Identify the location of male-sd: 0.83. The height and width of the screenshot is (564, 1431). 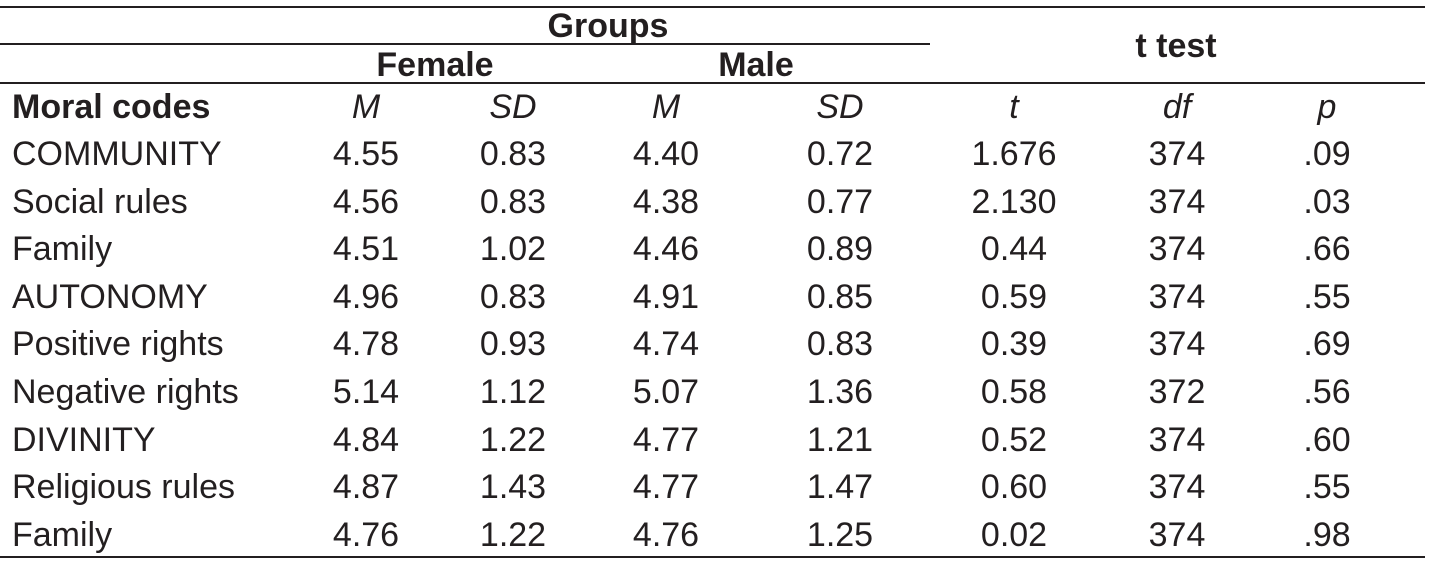
(840, 344).